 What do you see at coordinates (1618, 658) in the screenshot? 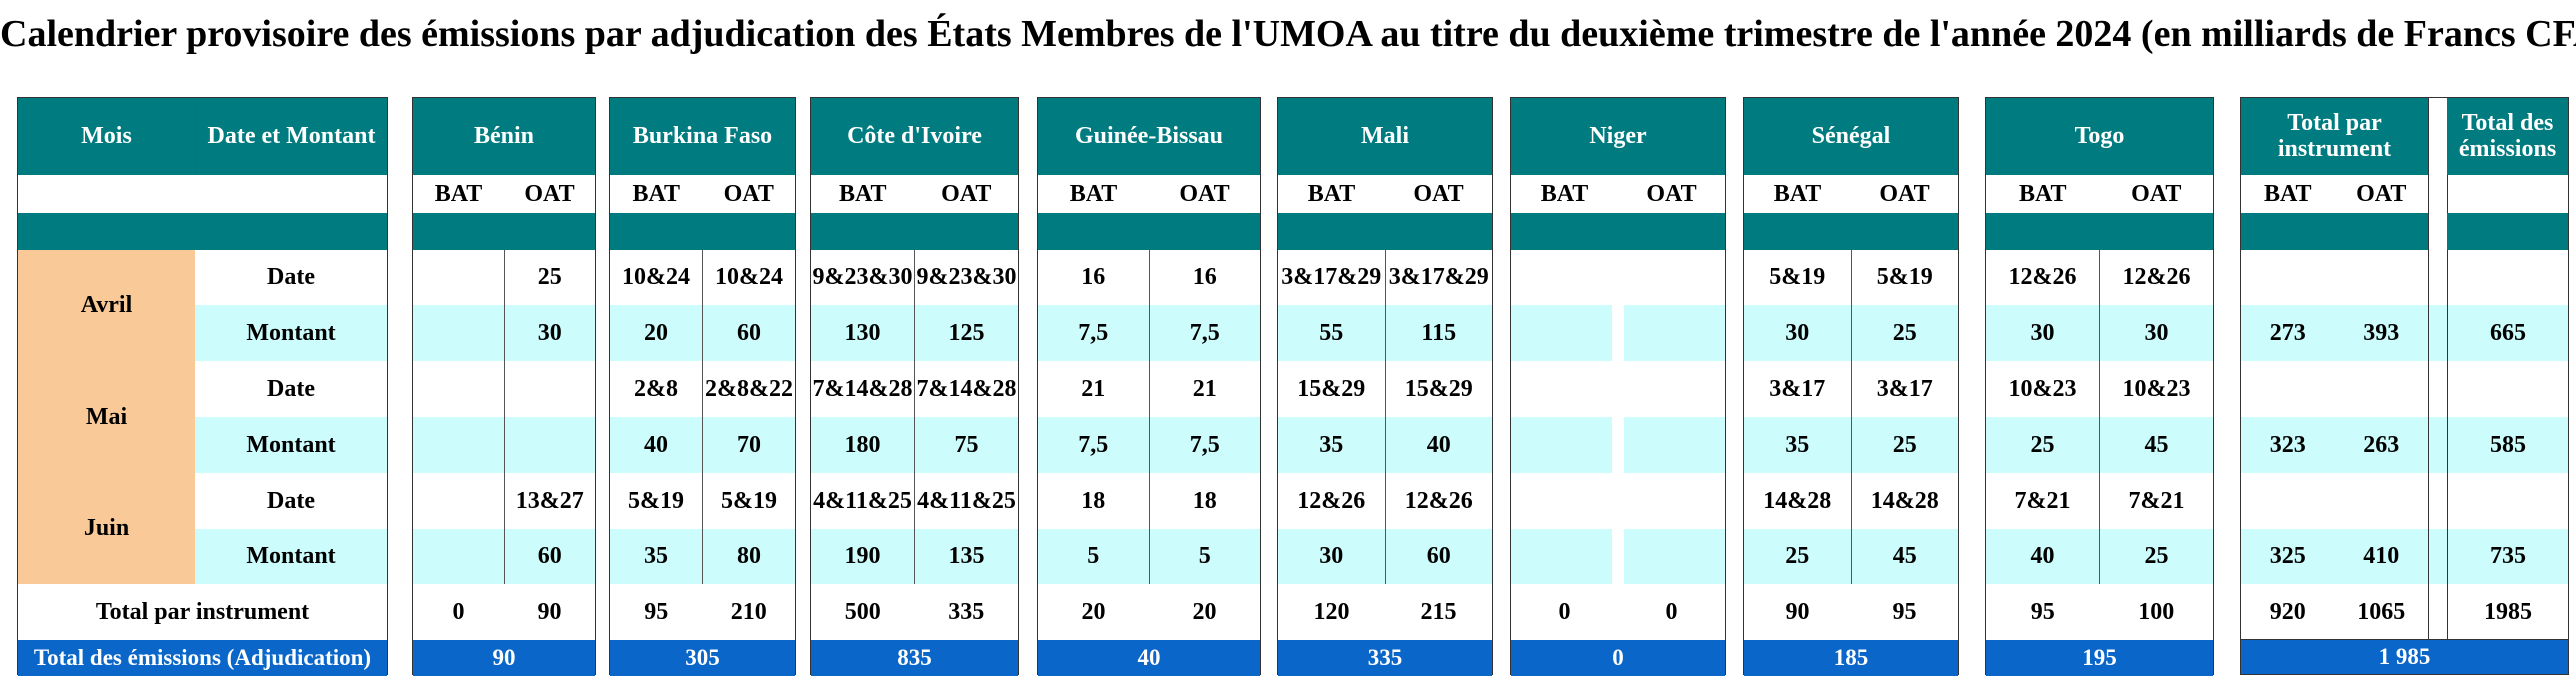
I see `grand-total-row: 0` at bounding box center [1618, 658].